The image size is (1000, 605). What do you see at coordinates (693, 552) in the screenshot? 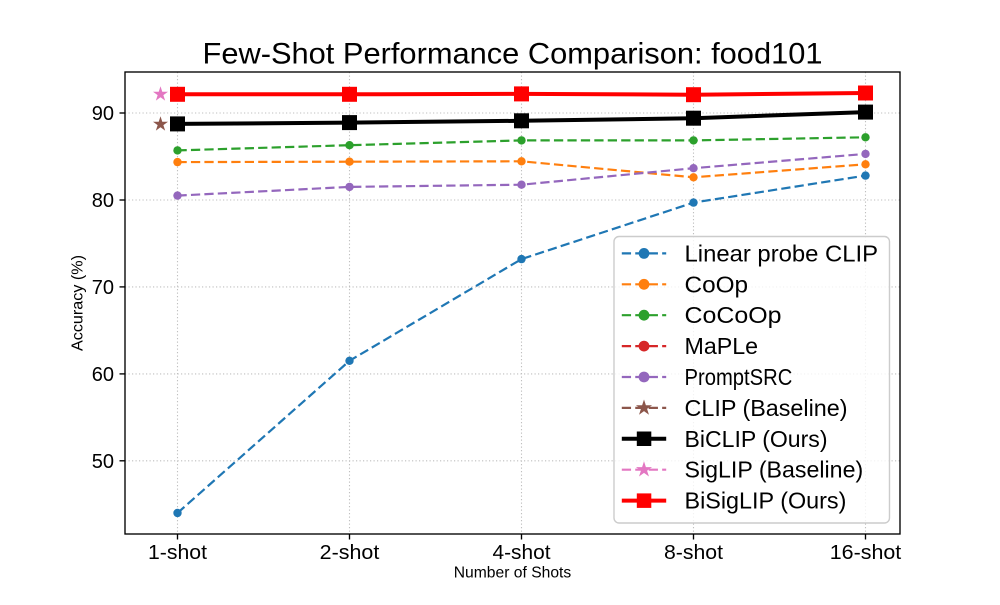
I see `svg-text: 8-shot` at bounding box center [693, 552].